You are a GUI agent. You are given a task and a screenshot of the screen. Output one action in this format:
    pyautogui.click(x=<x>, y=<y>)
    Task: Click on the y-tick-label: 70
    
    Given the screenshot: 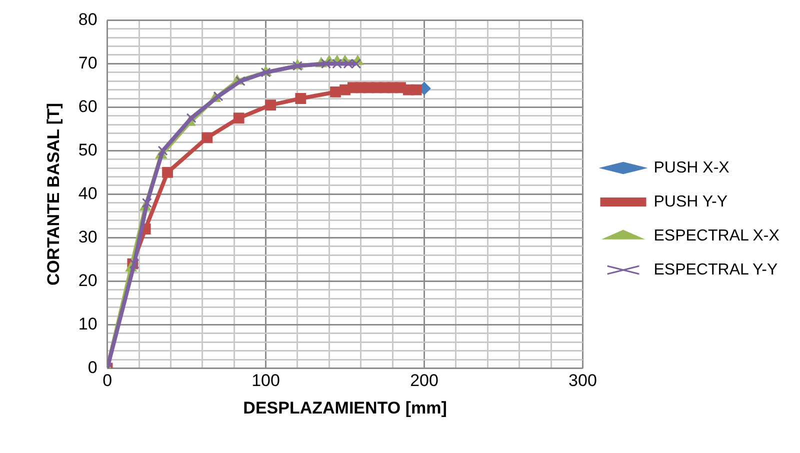 What is the action you would take?
    pyautogui.click(x=88, y=62)
    